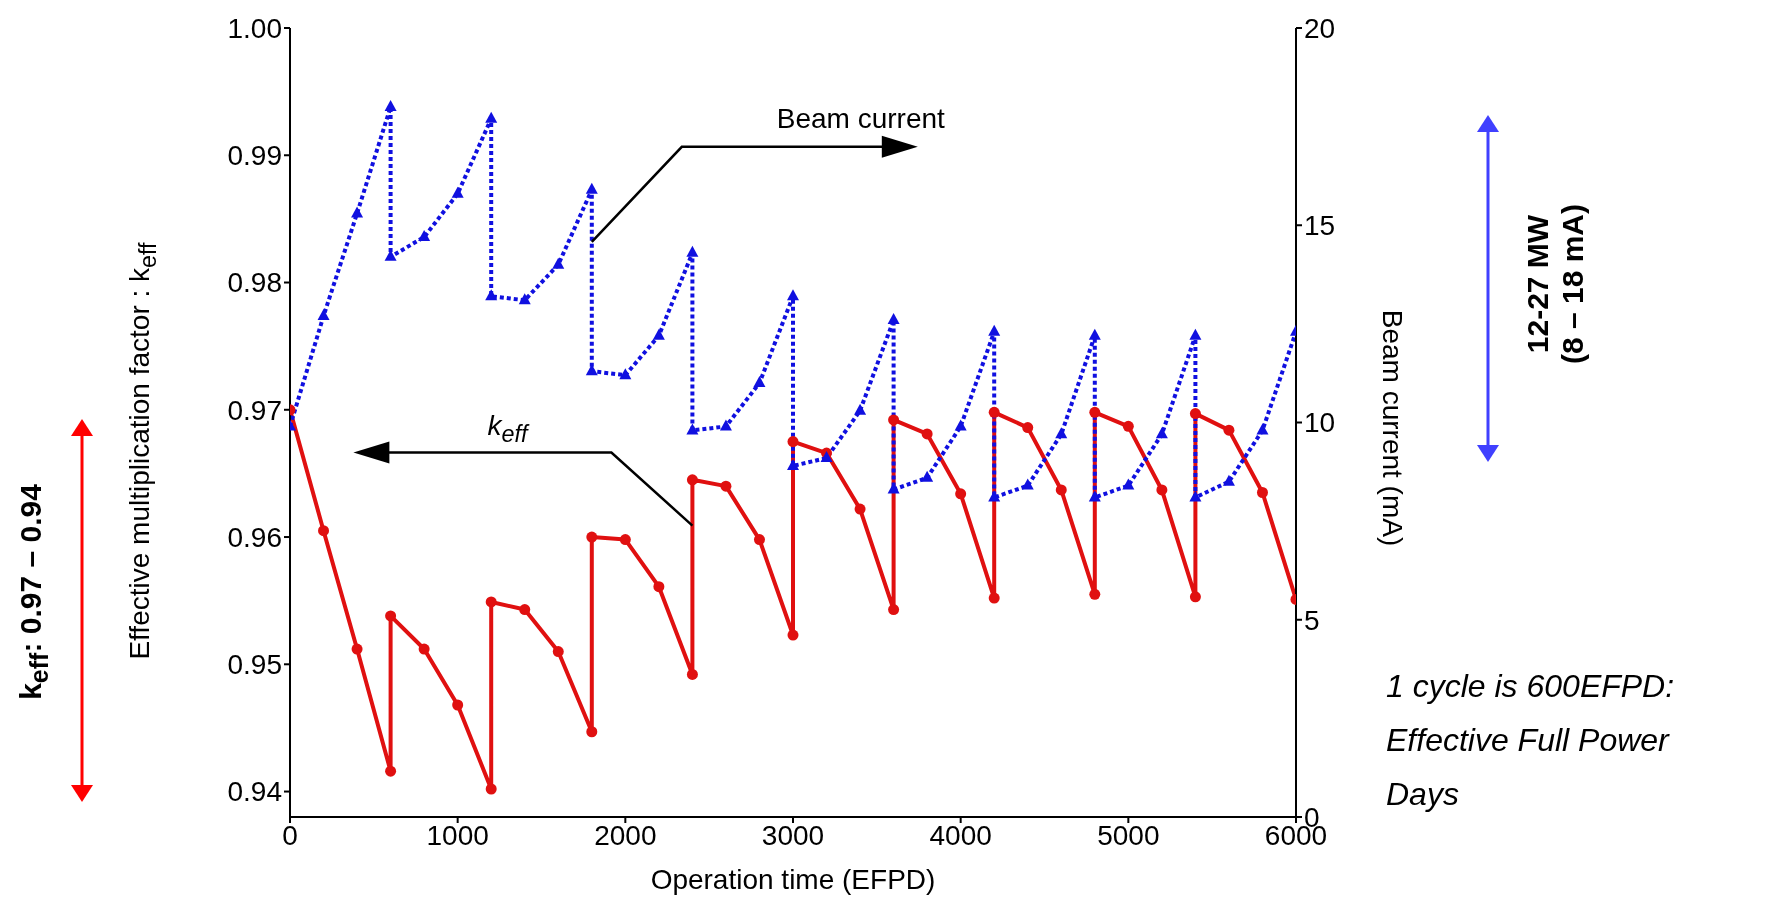  I want to click on x-tick-label: 3000, so click(793, 835).